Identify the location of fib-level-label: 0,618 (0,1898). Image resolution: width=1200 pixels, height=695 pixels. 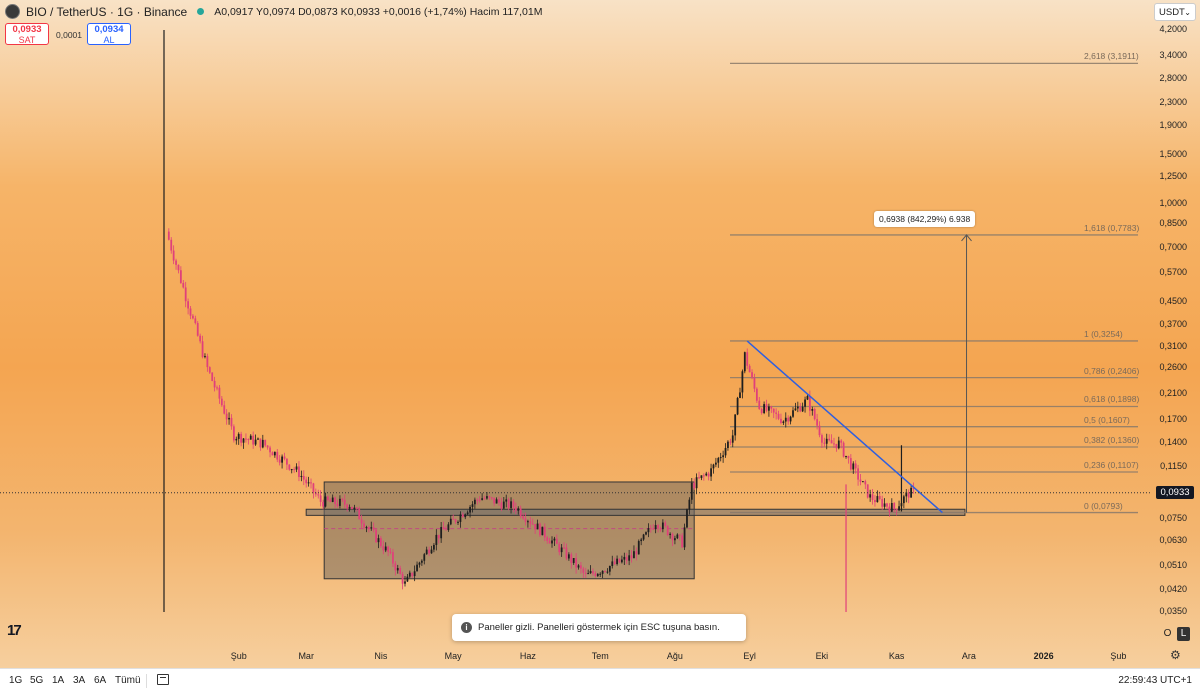
(1112, 399).